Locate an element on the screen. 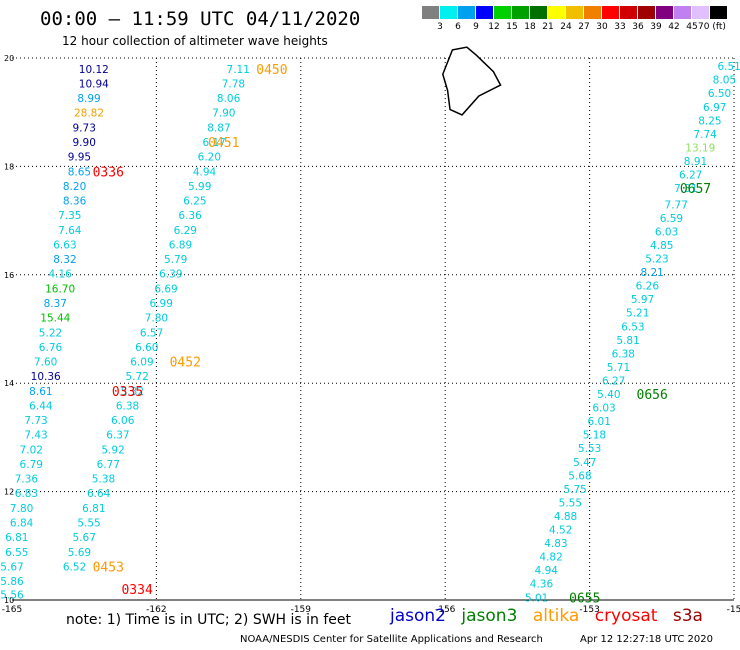 This screenshot has width=740, height=650. legend-cryosat: cryosat is located at coordinates (626, 616).